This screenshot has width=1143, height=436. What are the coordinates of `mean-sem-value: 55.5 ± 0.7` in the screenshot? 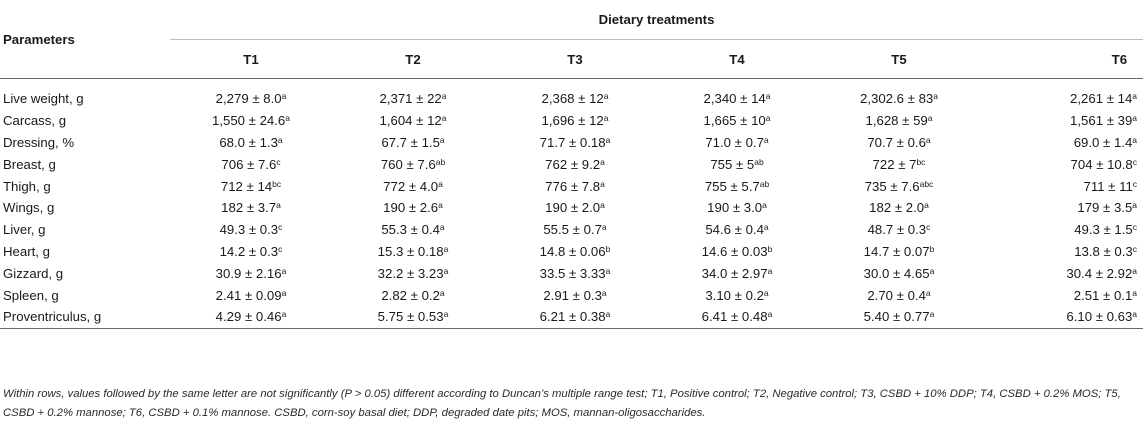 It's located at (572, 230).